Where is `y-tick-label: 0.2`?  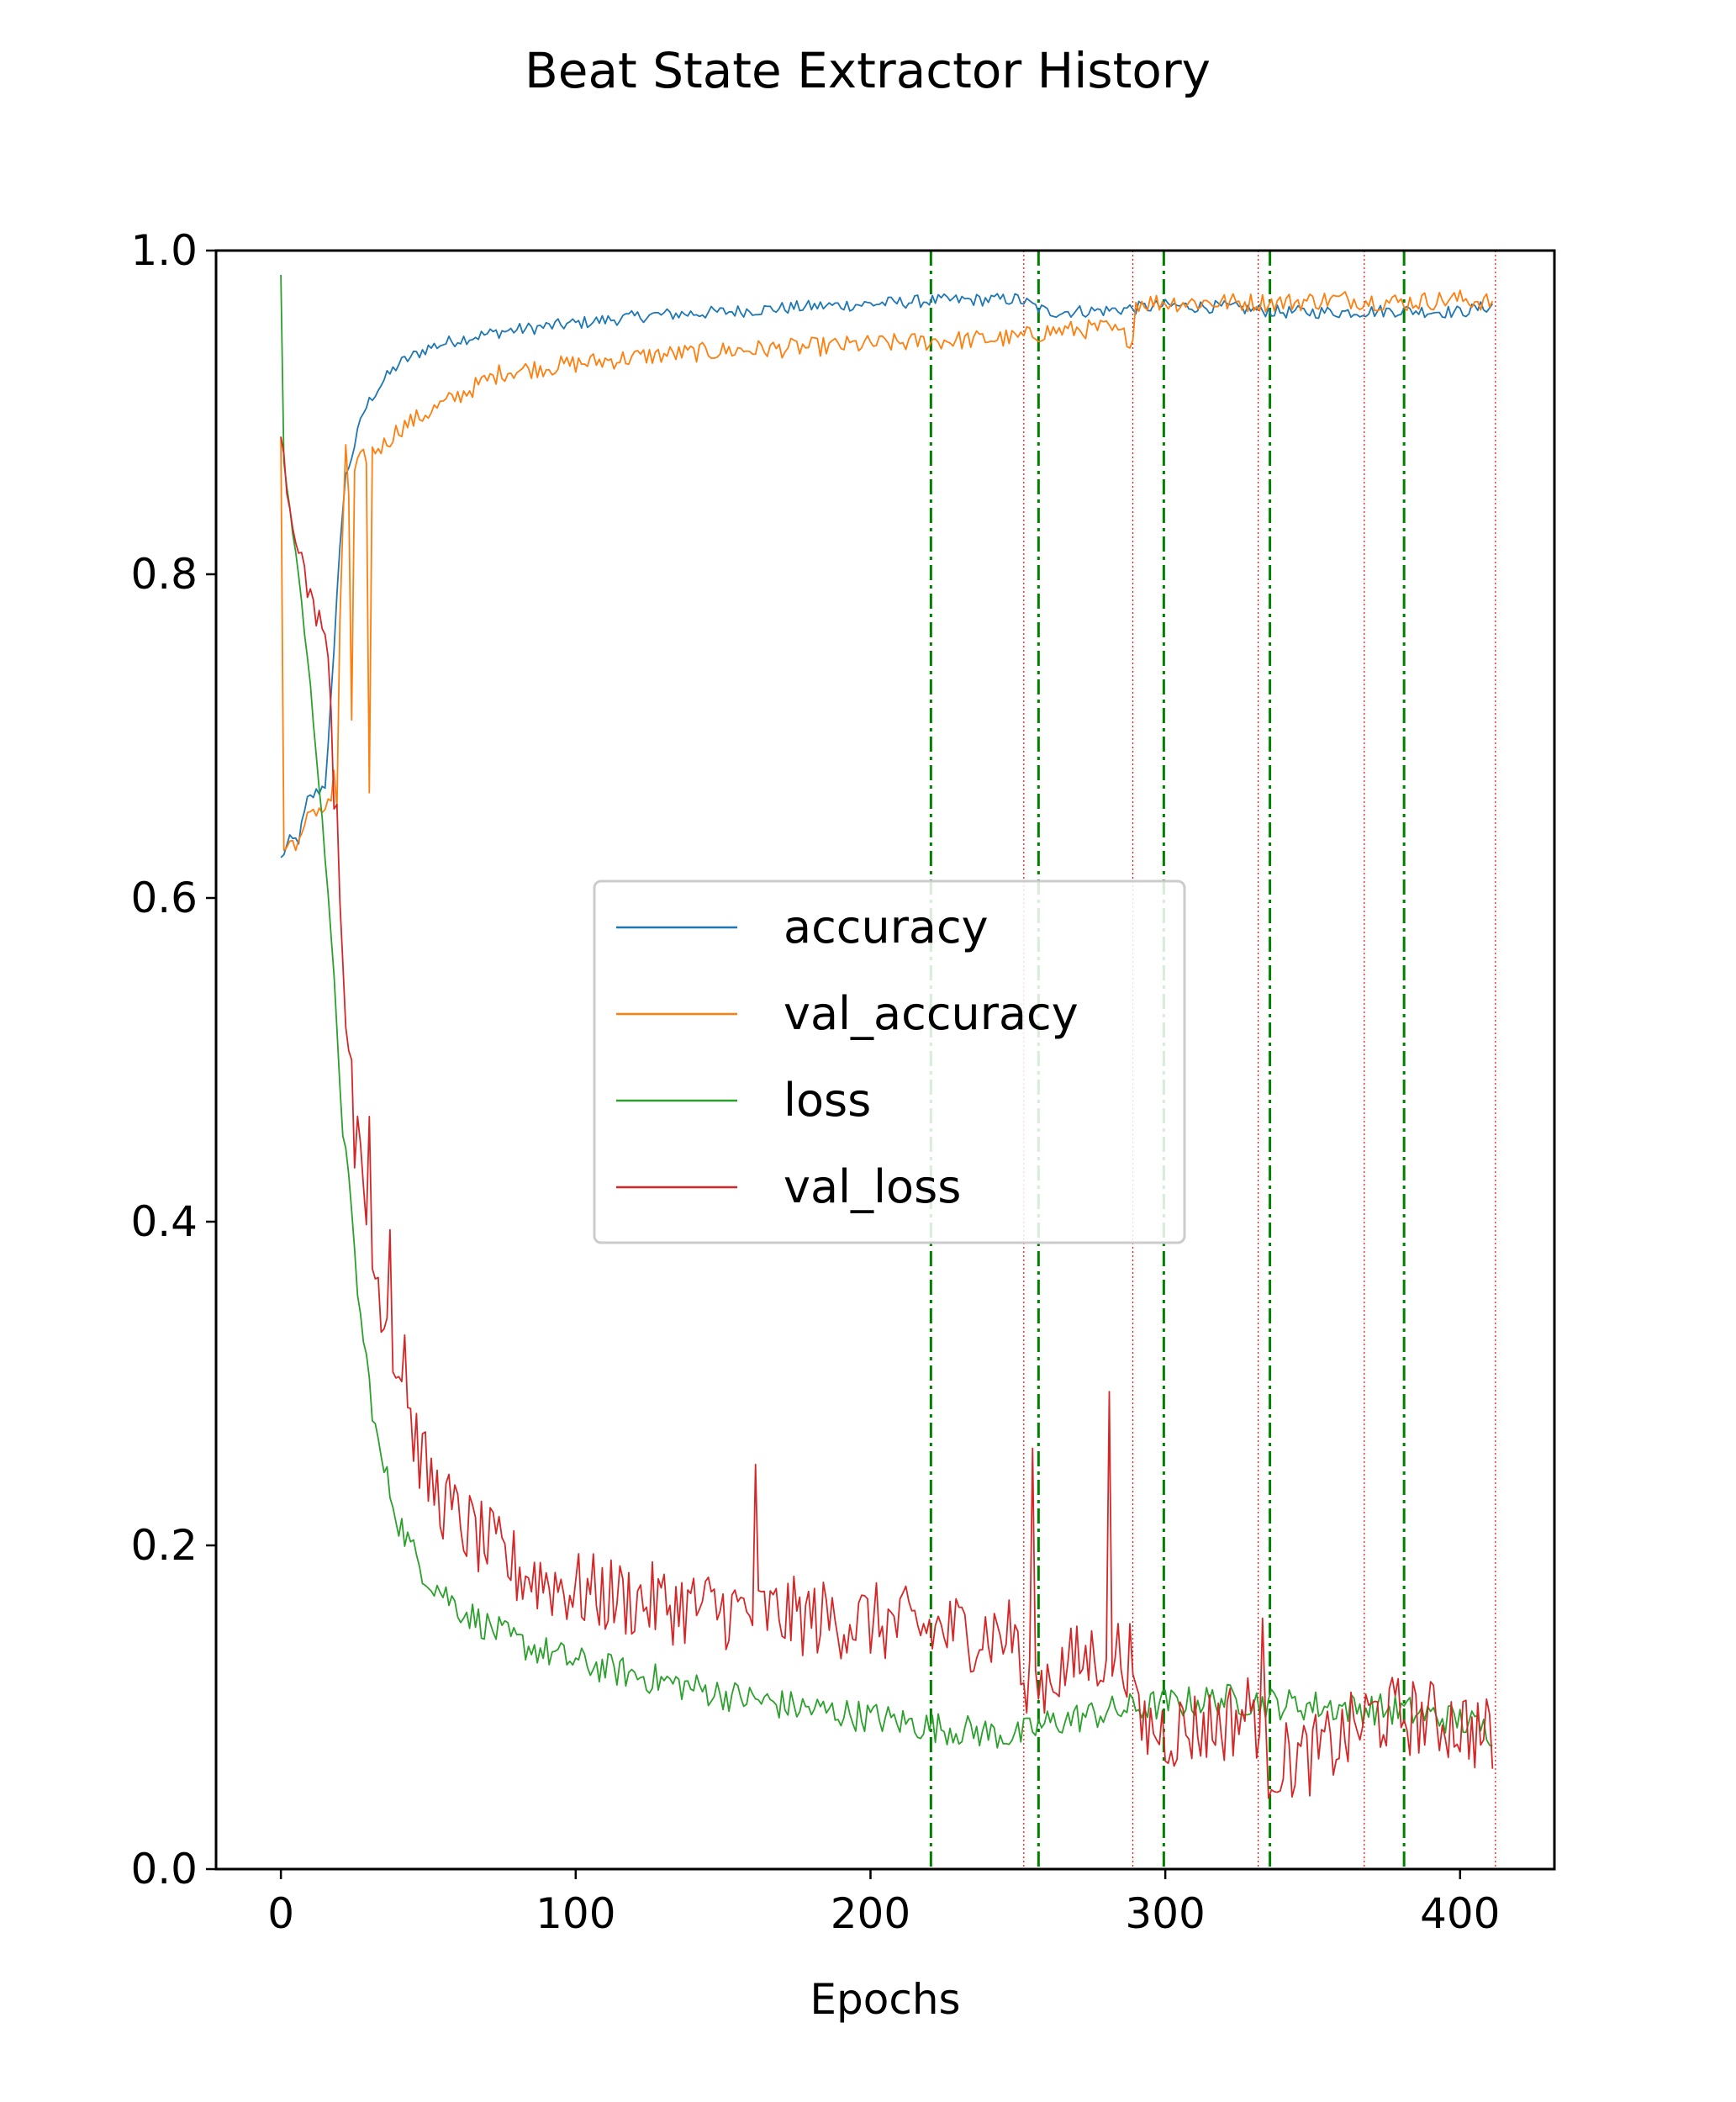
y-tick-label: 0.2 is located at coordinates (164, 1545).